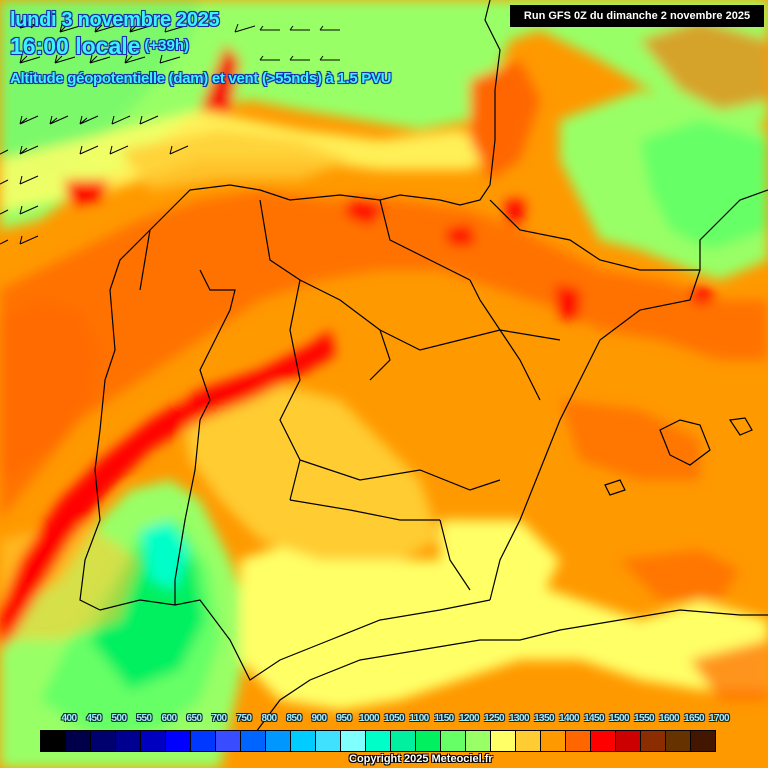 Image resolution: width=768 pixels, height=768 pixels. What do you see at coordinates (519, 718) in the screenshot?
I see `colorbar-label: 1300` at bounding box center [519, 718].